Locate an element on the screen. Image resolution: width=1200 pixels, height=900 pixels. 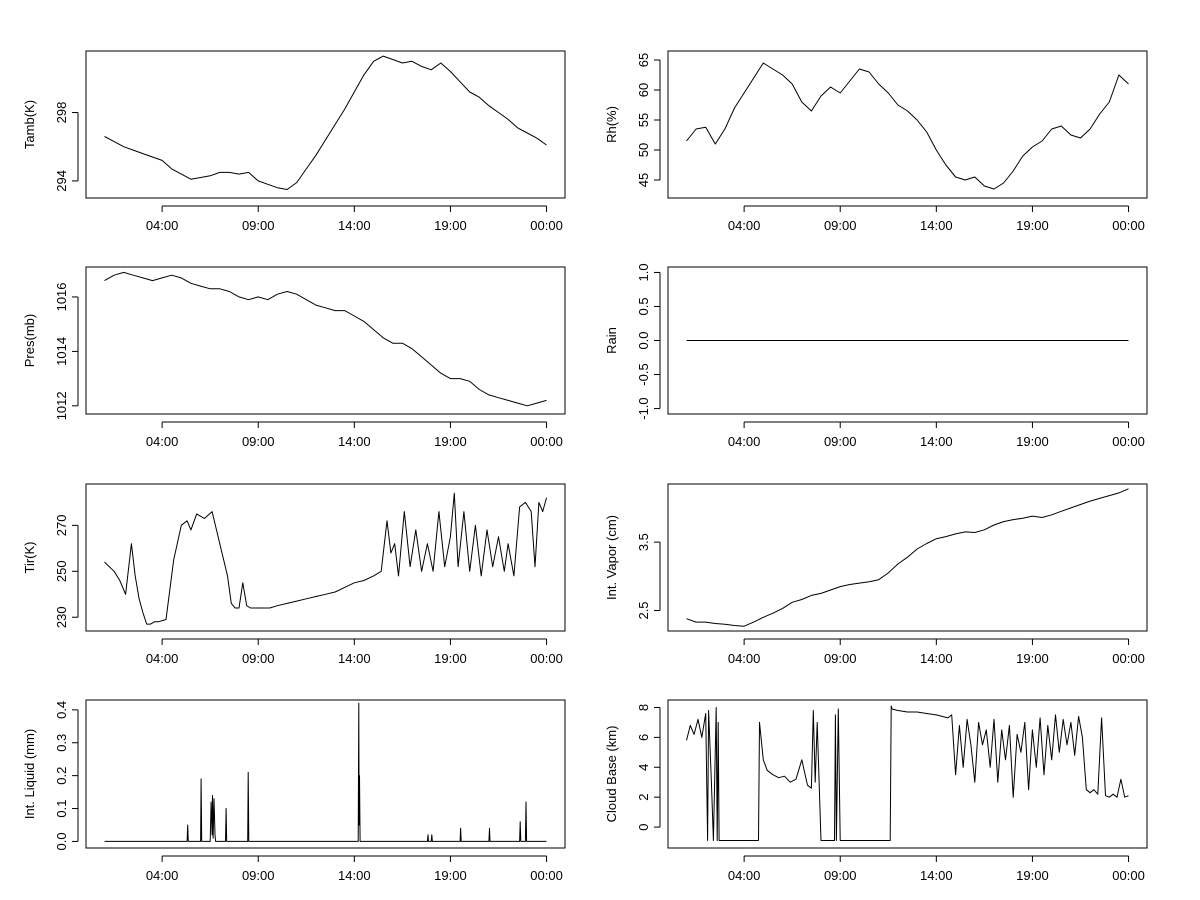
y-tick-label: 60 is located at coordinates (643, 90).